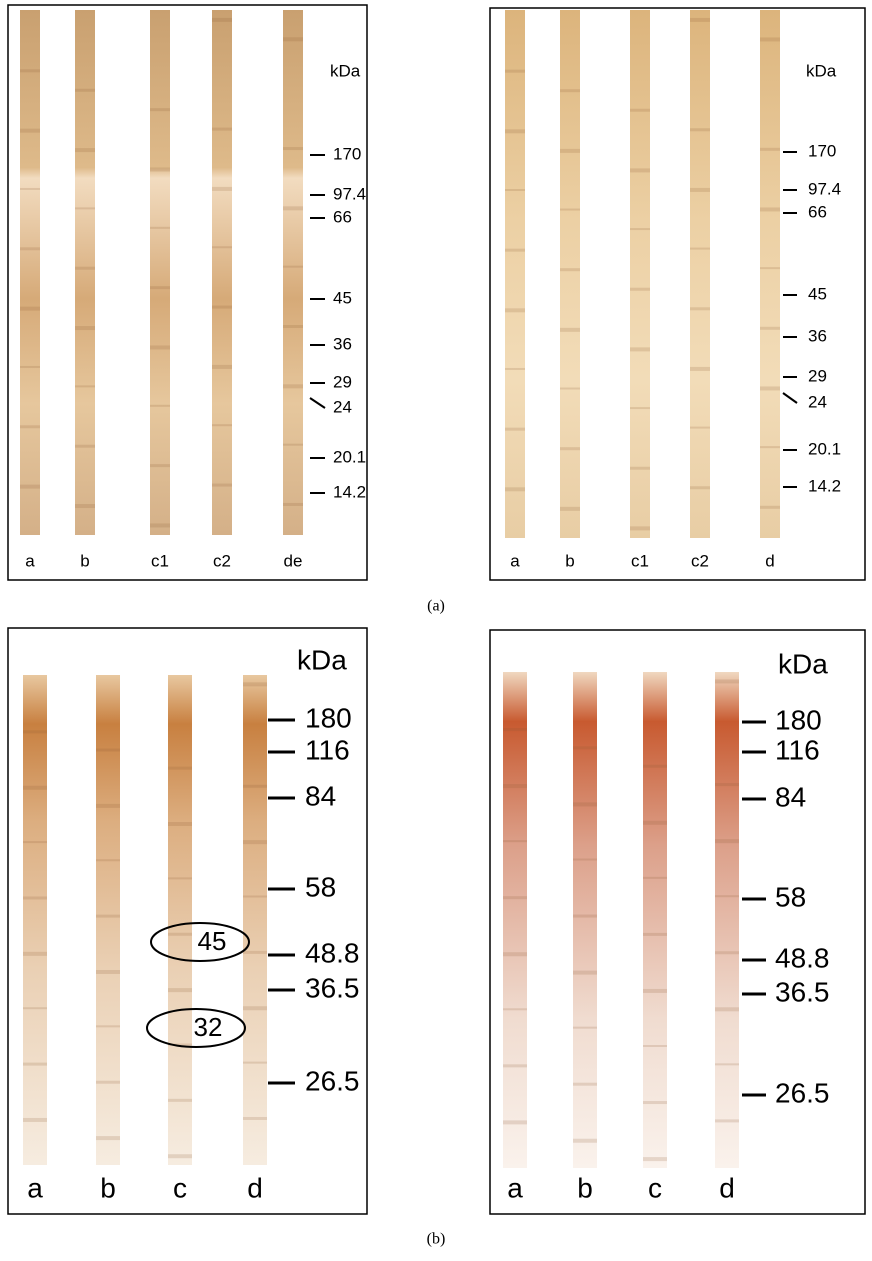 The image size is (872, 1261). I want to click on marker-label: 20.1, so click(349, 456).